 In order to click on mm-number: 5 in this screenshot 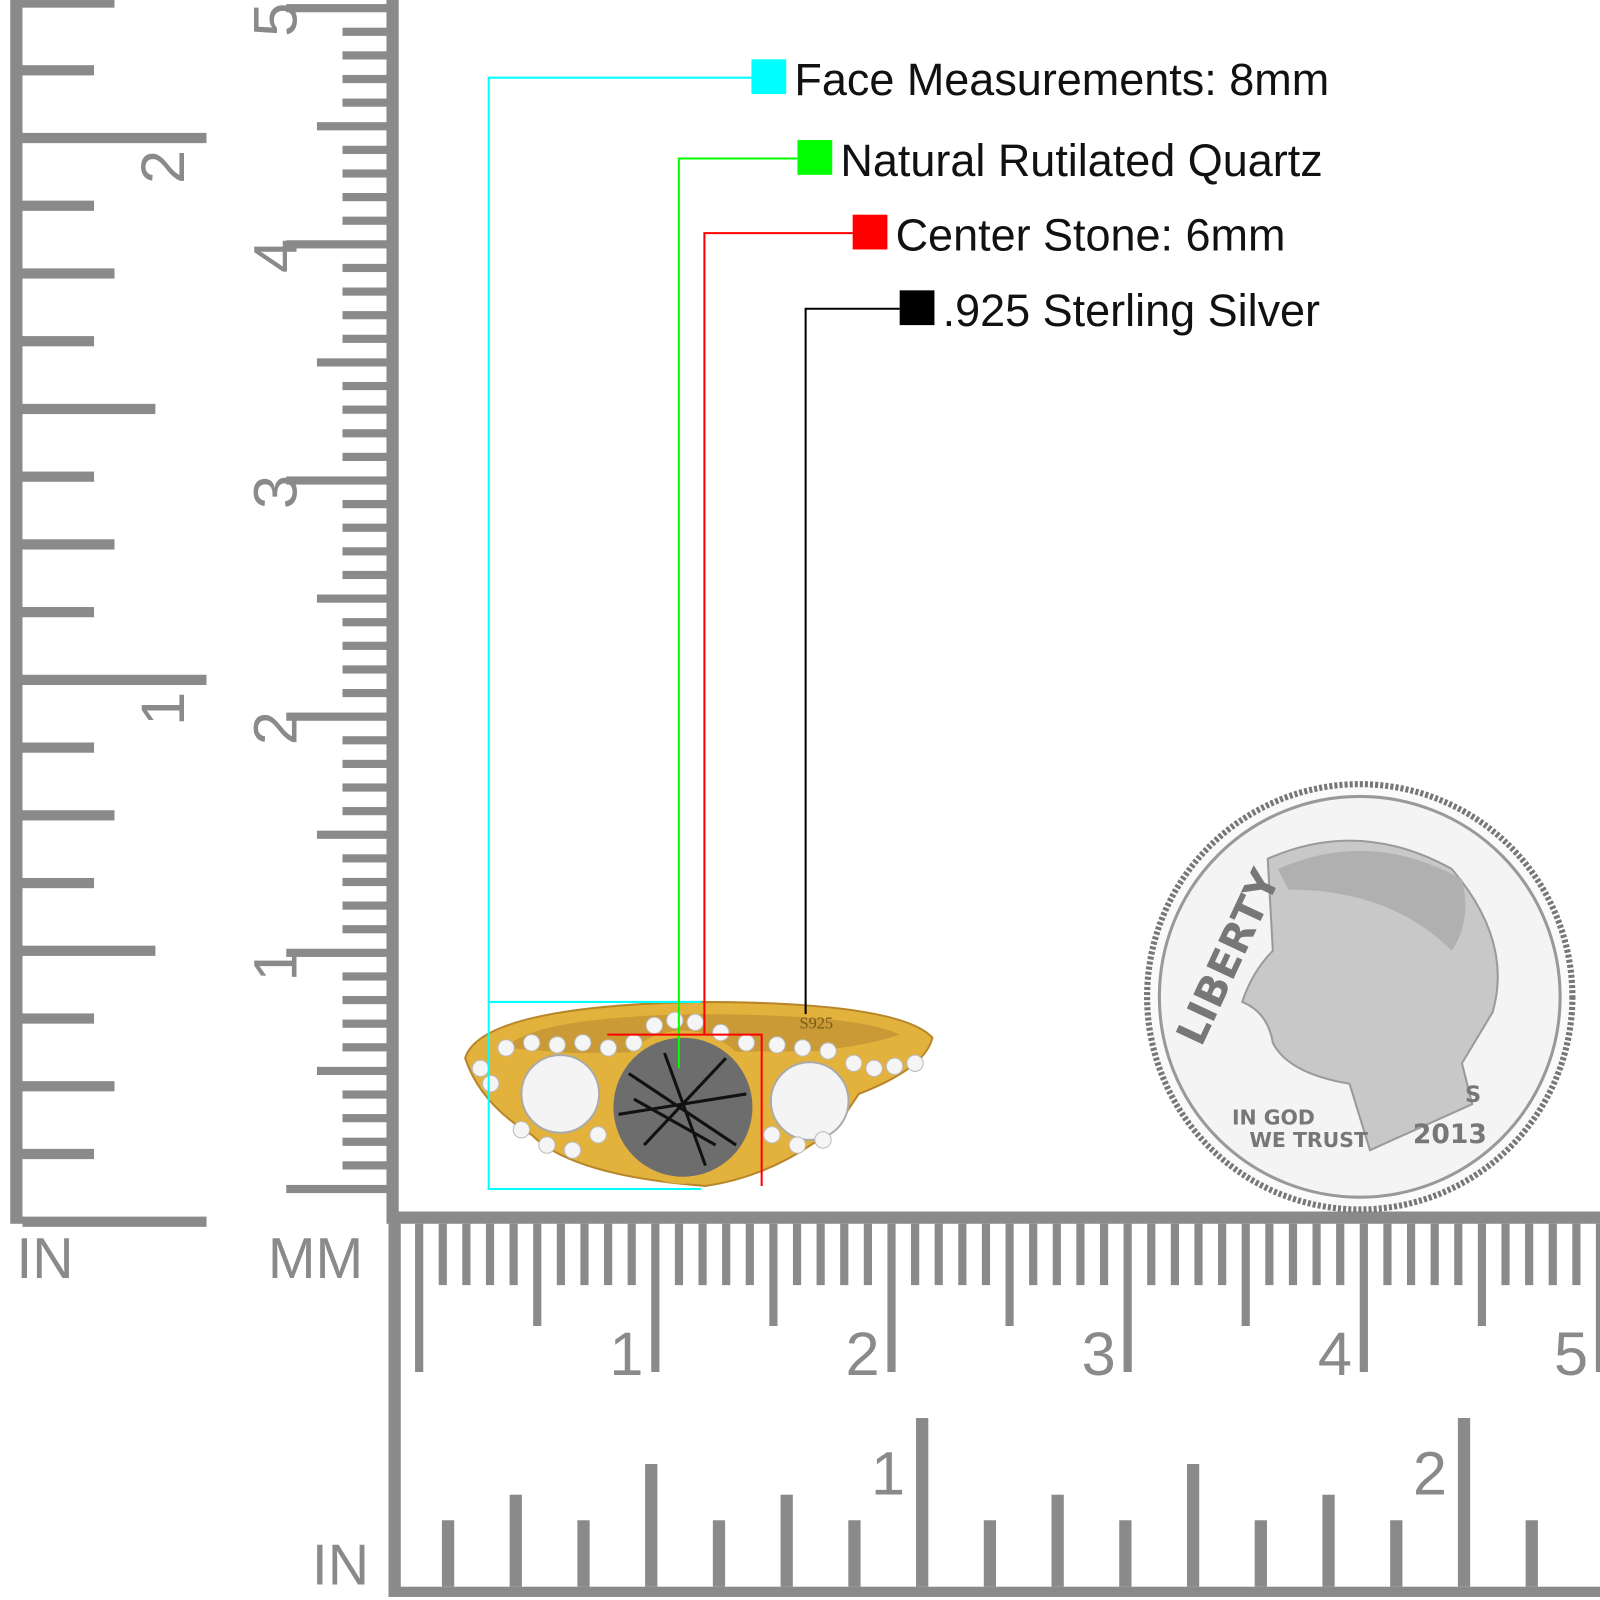, I will do `click(274, 20)`.